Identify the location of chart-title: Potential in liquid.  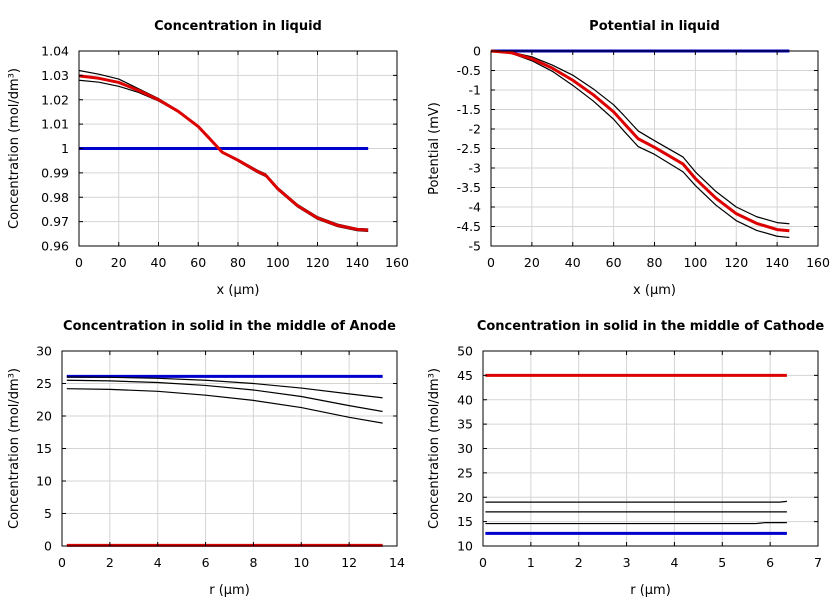
(654, 26).